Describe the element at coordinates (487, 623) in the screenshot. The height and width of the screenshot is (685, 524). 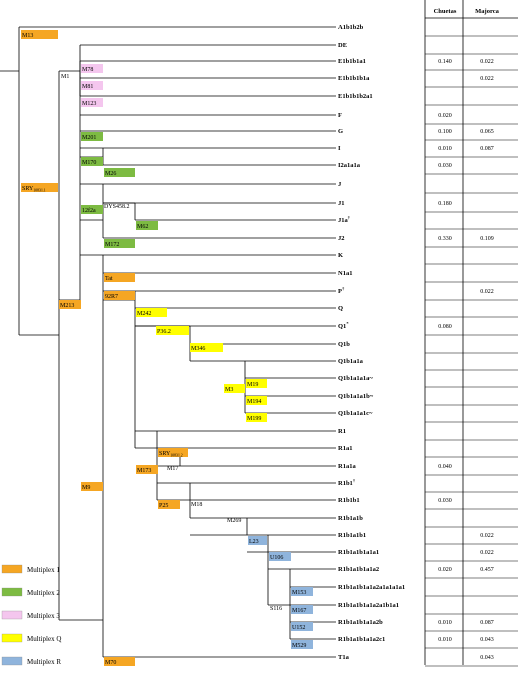
I see `majorca-frequency: 0.087` at that location.